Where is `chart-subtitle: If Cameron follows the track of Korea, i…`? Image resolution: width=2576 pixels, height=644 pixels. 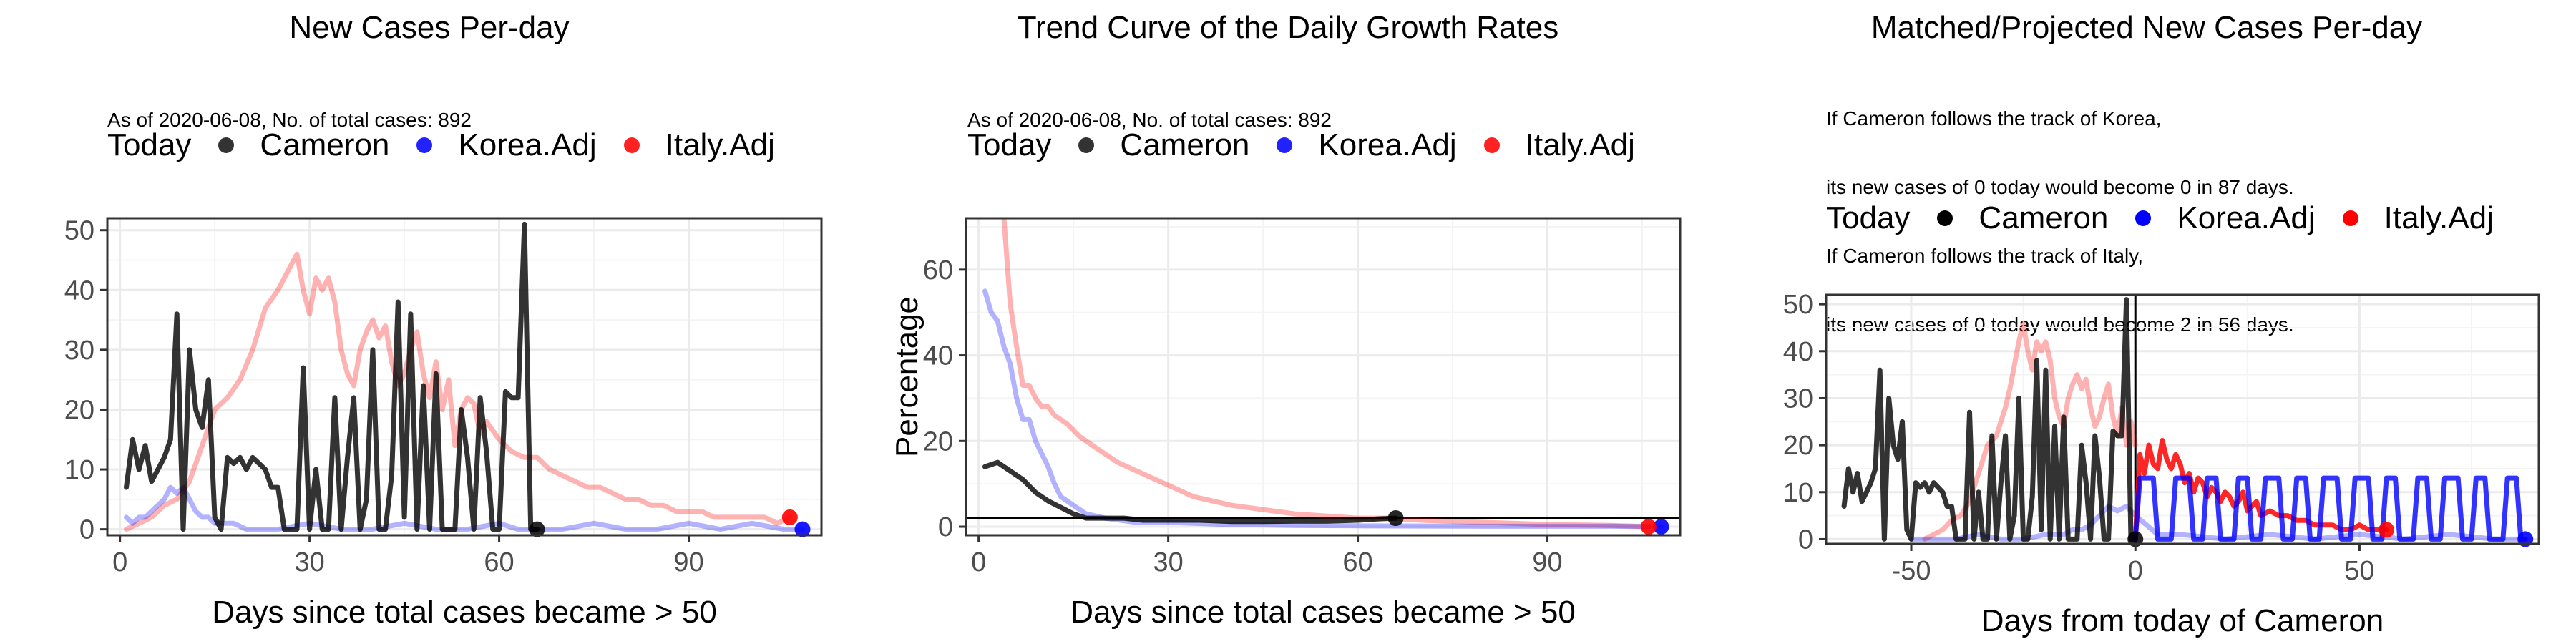
chart-subtitle: If Cameron follows the track of Korea, i… is located at coordinates (2060, 222).